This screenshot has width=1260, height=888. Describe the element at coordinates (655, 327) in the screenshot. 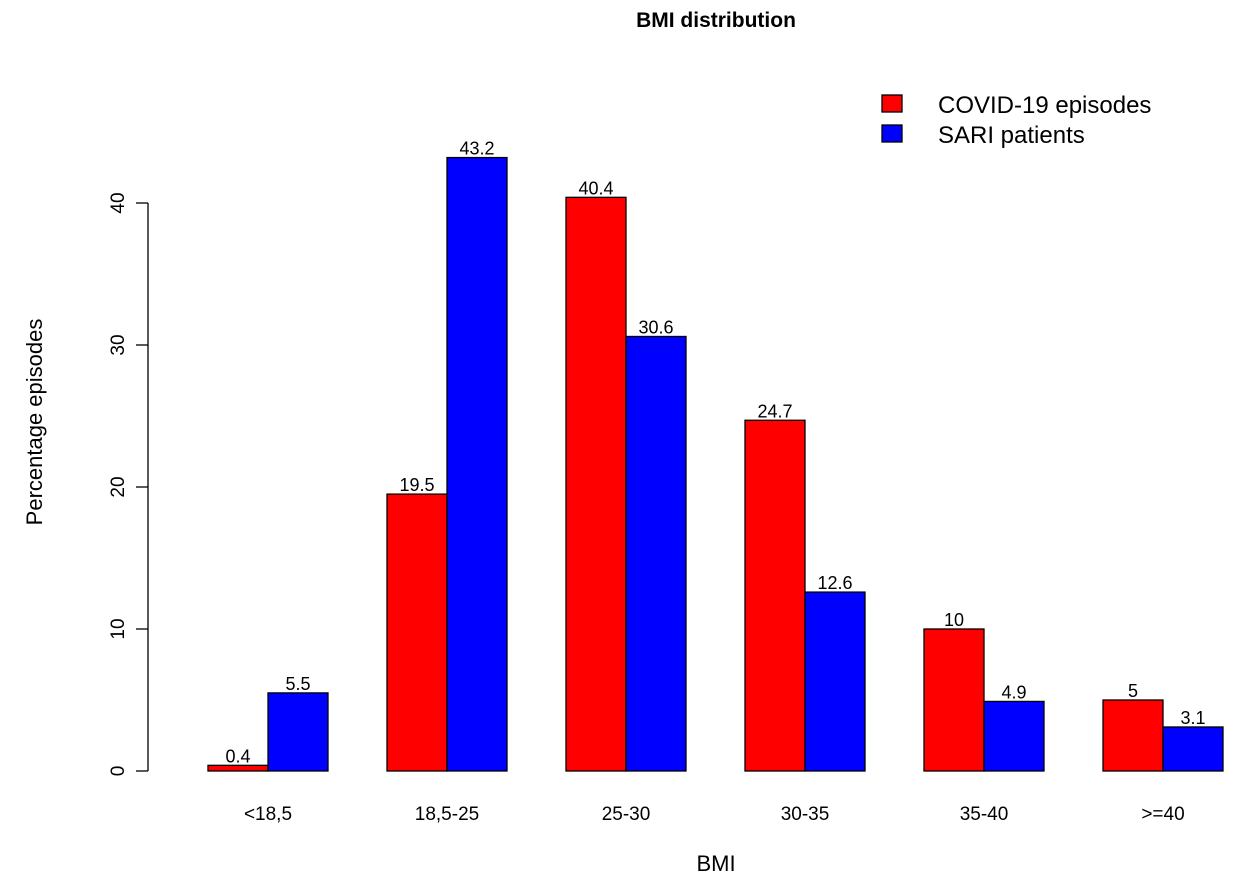

I see `bar-value-label: 30.6` at that location.